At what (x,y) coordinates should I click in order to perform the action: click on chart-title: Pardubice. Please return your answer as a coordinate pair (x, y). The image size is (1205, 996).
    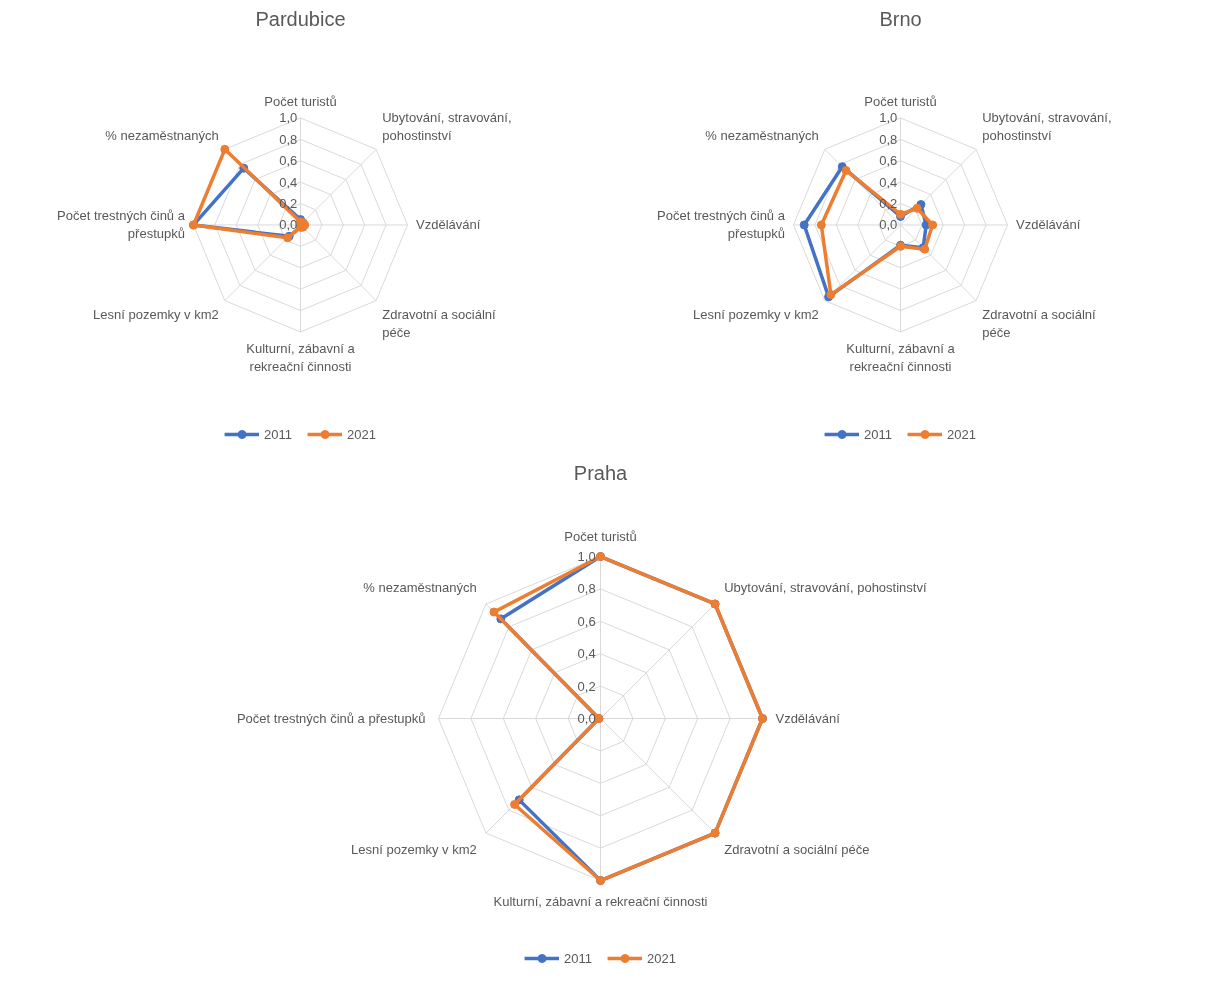
    Looking at the image, I should click on (300, 18).